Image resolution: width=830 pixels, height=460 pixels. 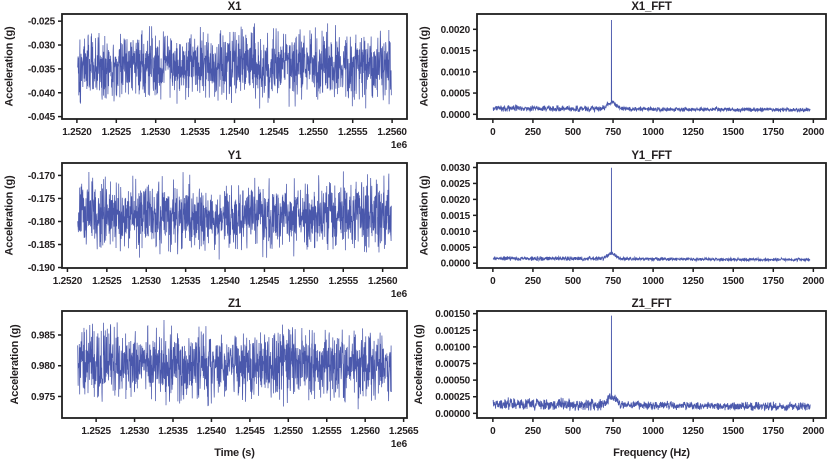 I want to click on plot-title: Y1, so click(x=235, y=156).